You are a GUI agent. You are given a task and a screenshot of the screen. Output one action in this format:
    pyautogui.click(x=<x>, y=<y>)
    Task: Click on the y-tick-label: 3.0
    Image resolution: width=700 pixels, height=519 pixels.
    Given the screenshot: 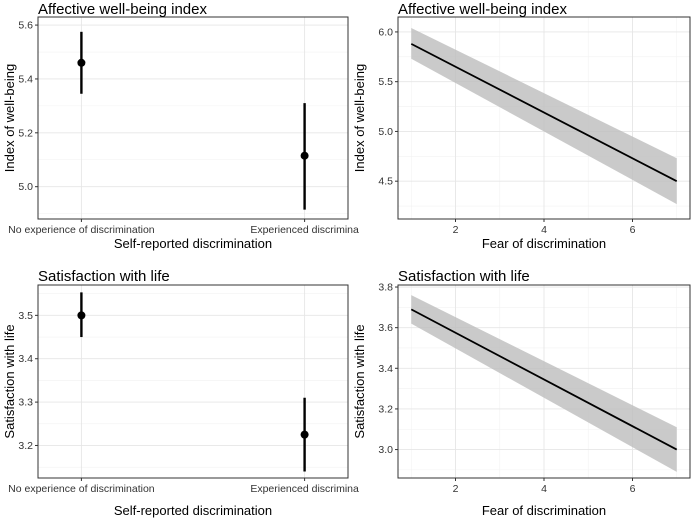 What is the action you would take?
    pyautogui.click(x=385, y=450)
    